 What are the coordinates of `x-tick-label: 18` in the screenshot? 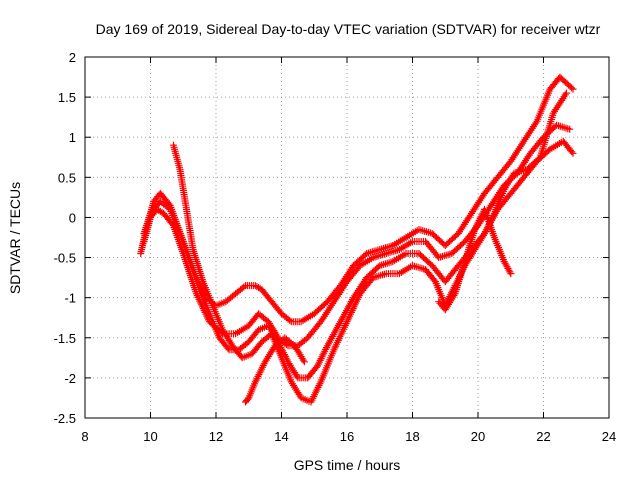 It's located at (412, 436).